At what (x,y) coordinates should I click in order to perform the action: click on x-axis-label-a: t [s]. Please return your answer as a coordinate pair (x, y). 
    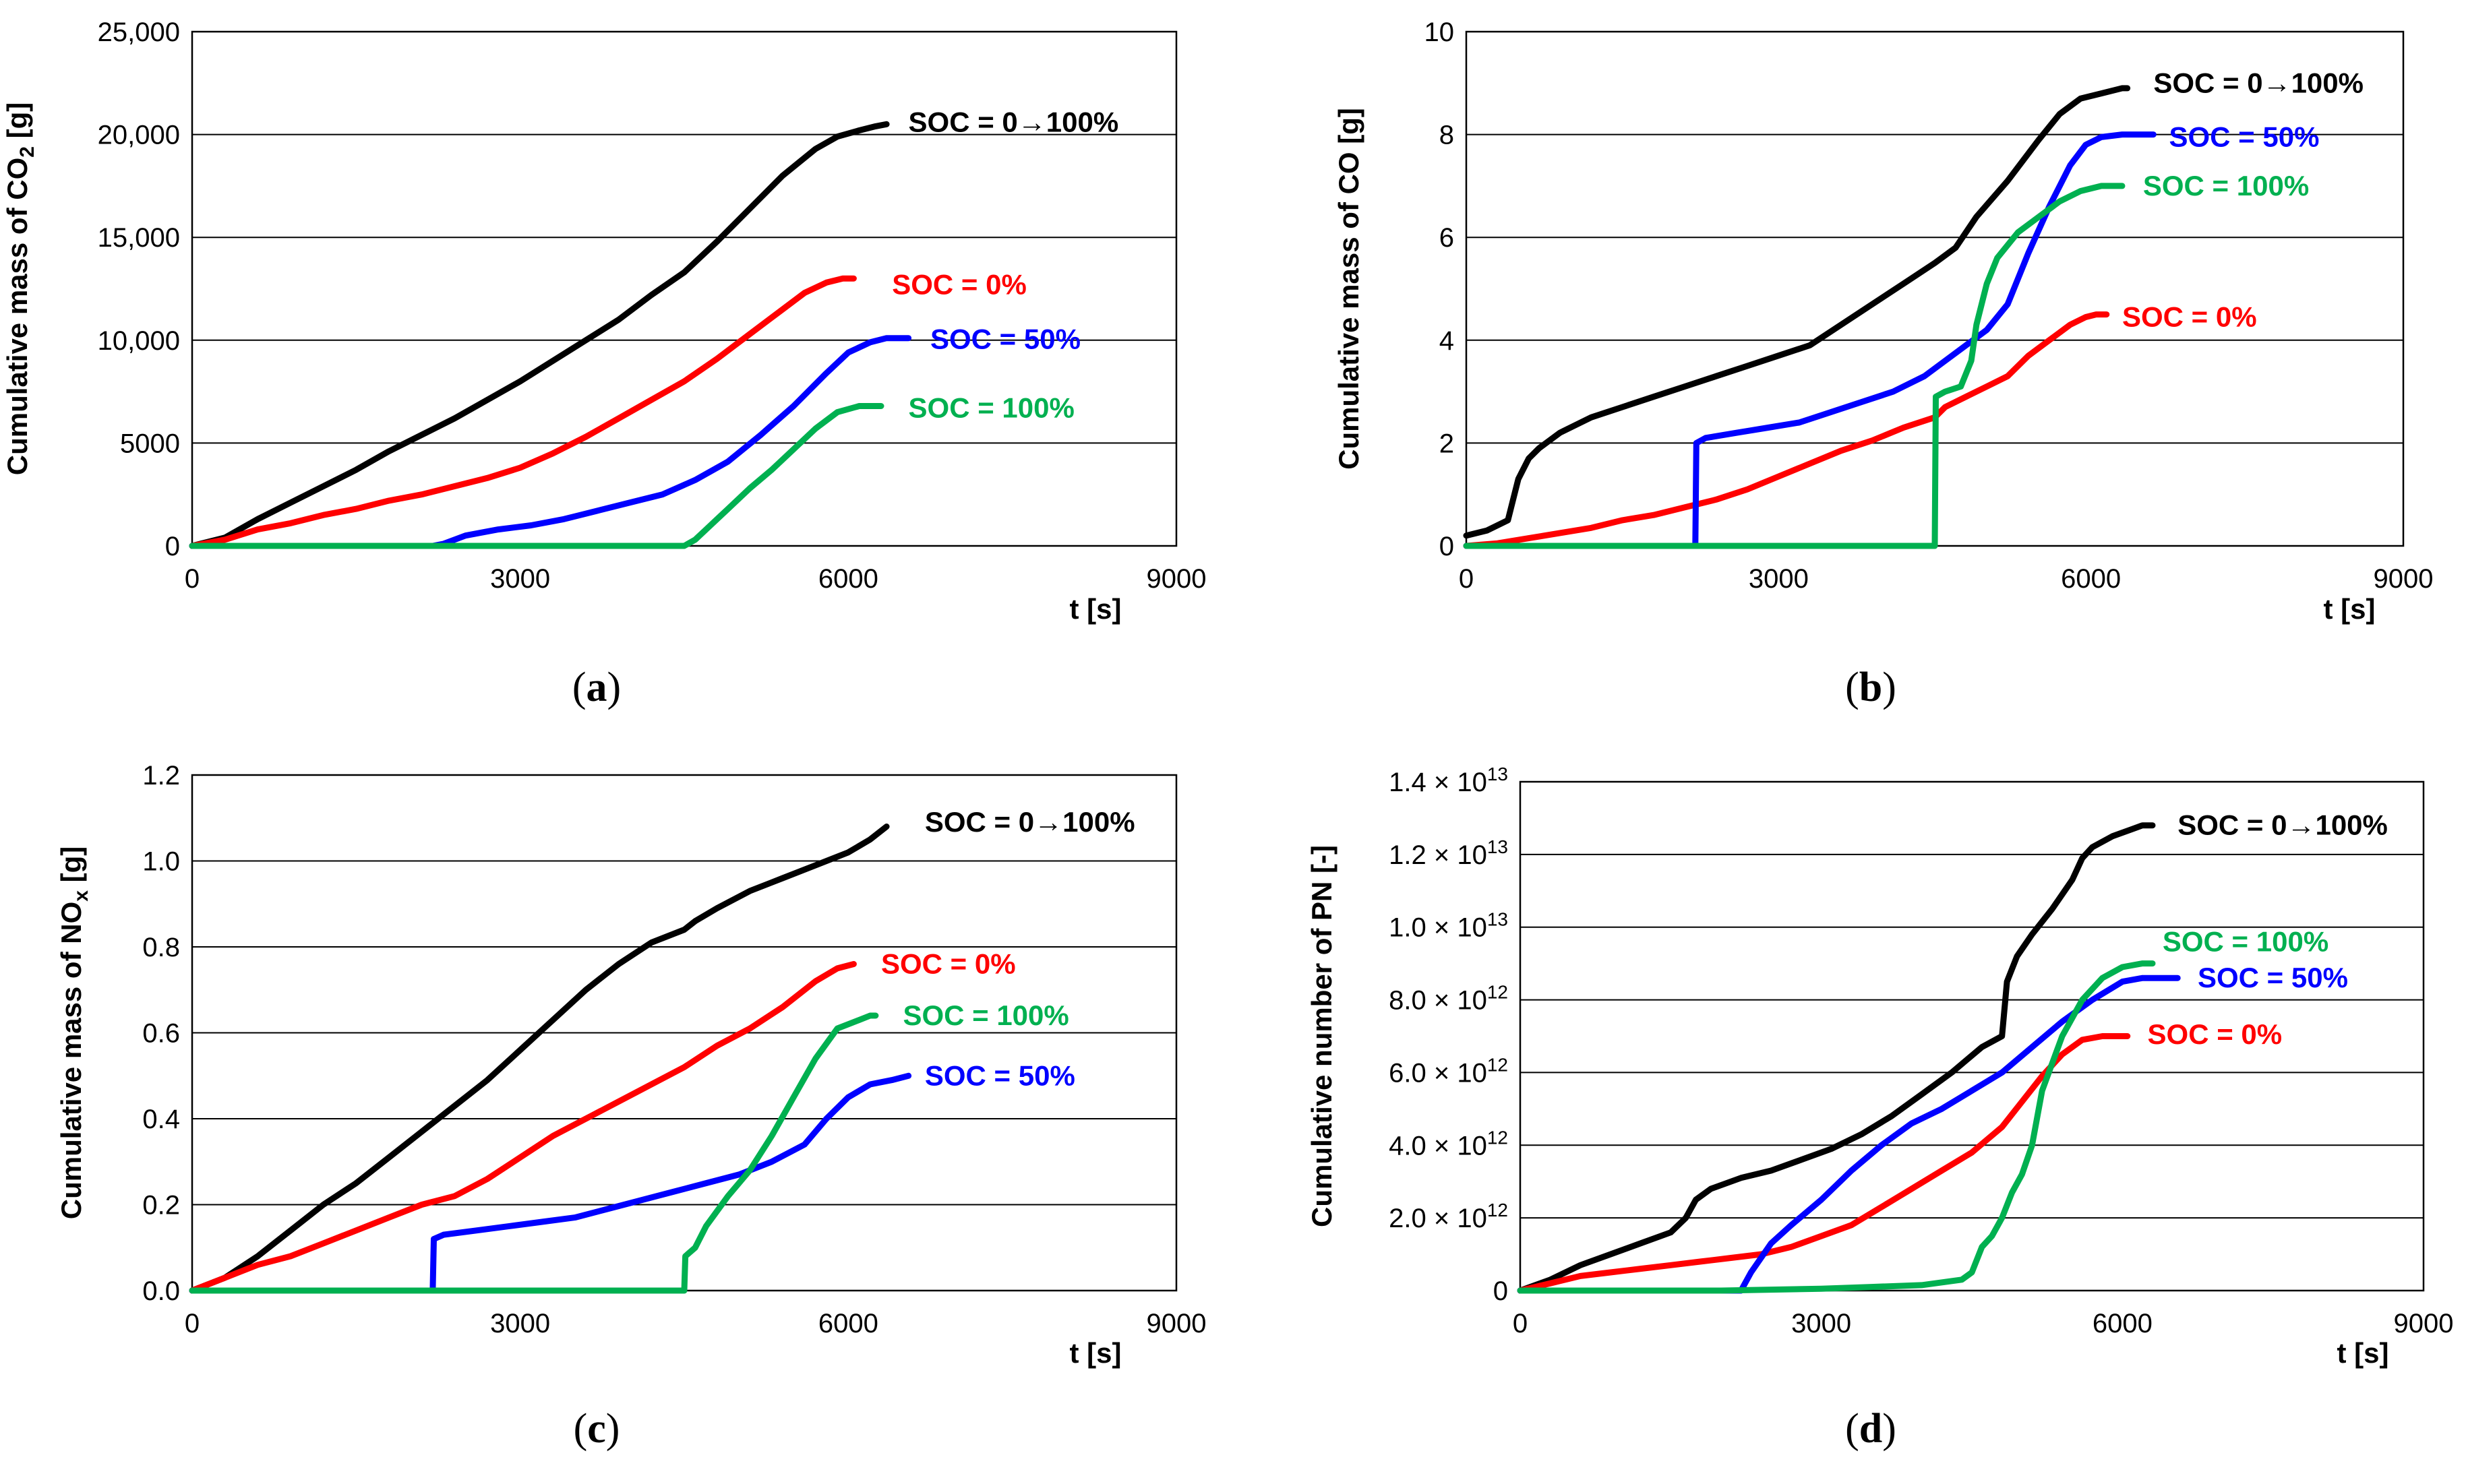
    Looking at the image, I should click on (1096, 609).